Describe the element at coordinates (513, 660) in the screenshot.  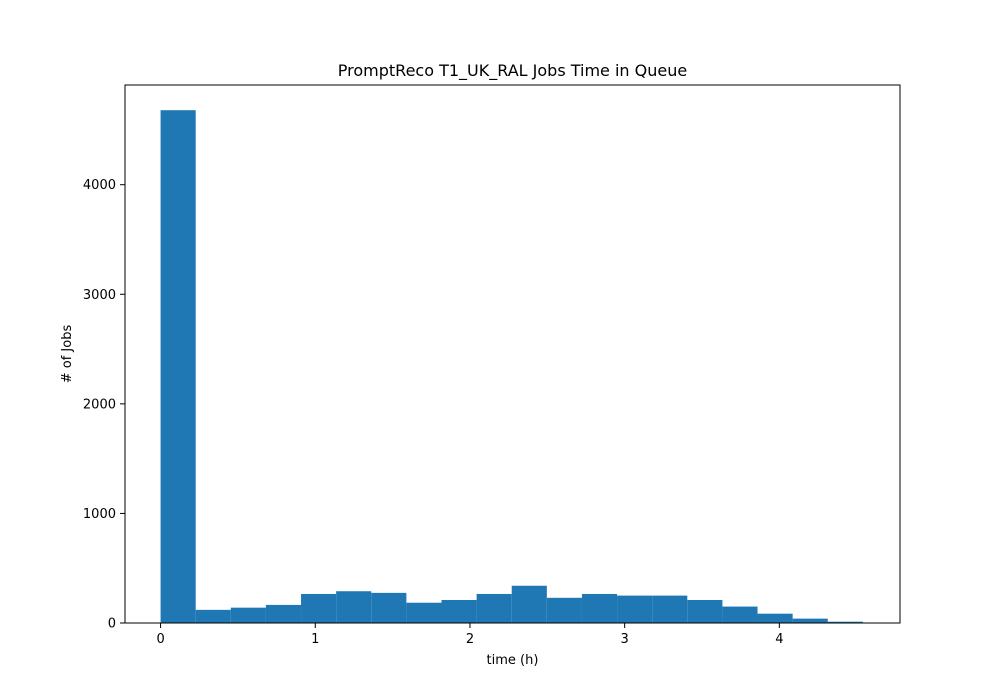
I see `x-axis-label: time (h)` at that location.